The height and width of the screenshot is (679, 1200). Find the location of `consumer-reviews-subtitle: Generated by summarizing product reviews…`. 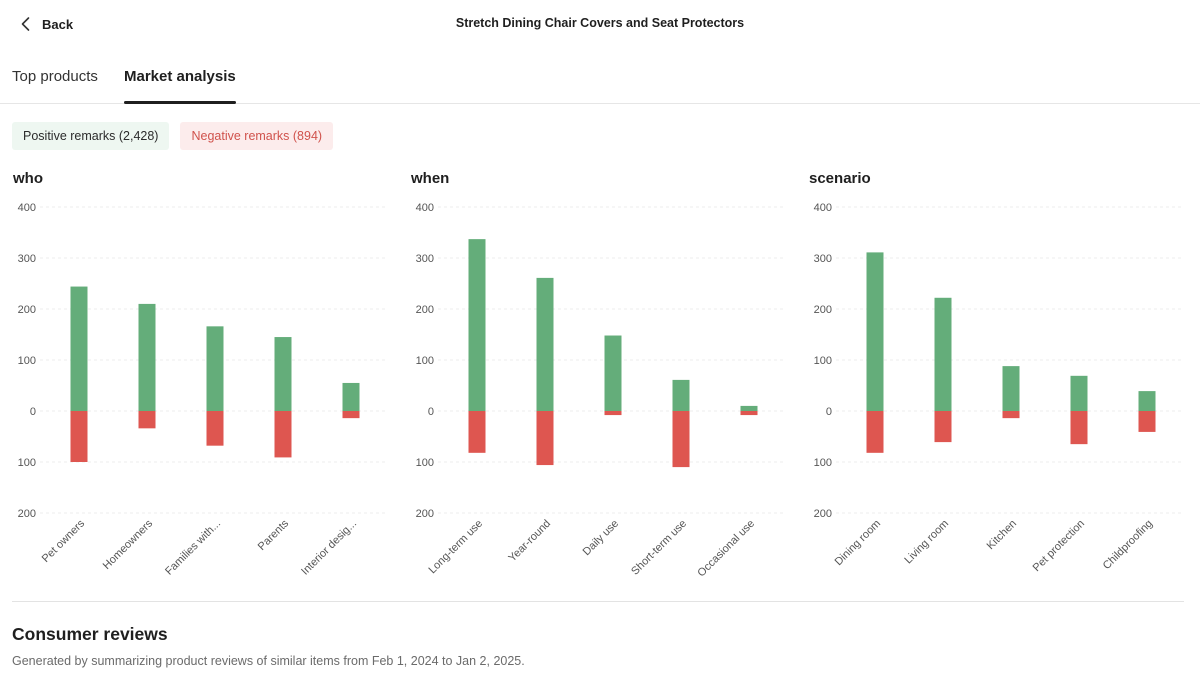

consumer-reviews-subtitle: Generated by summarizing product reviews… is located at coordinates (268, 661).